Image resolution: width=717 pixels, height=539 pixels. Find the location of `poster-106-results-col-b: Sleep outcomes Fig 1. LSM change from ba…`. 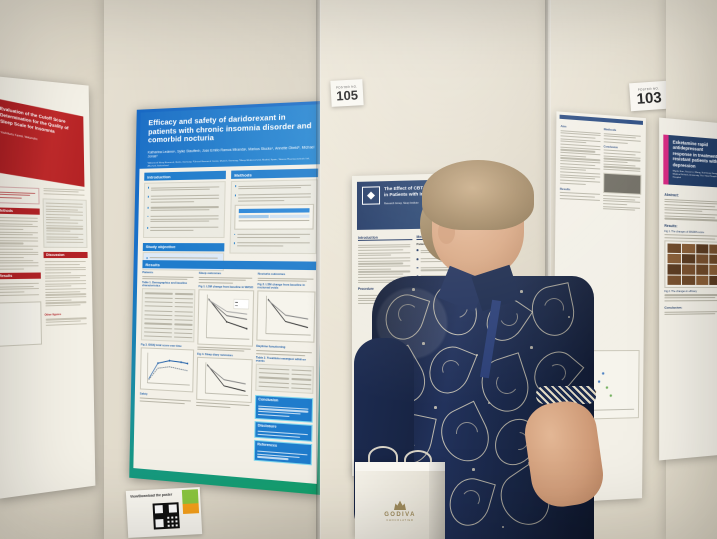

poster-106-results-col-b: Sleep outcomes Fig 1. LSM change from ba… is located at coordinates (225, 367).